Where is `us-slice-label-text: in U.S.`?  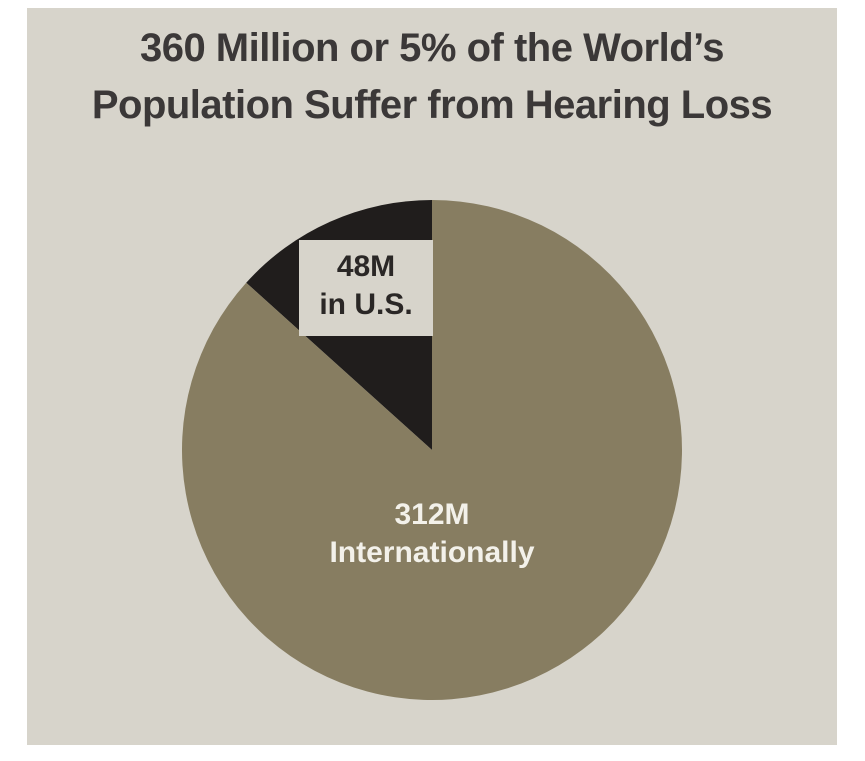 us-slice-label-text: in U.S. is located at coordinates (366, 304).